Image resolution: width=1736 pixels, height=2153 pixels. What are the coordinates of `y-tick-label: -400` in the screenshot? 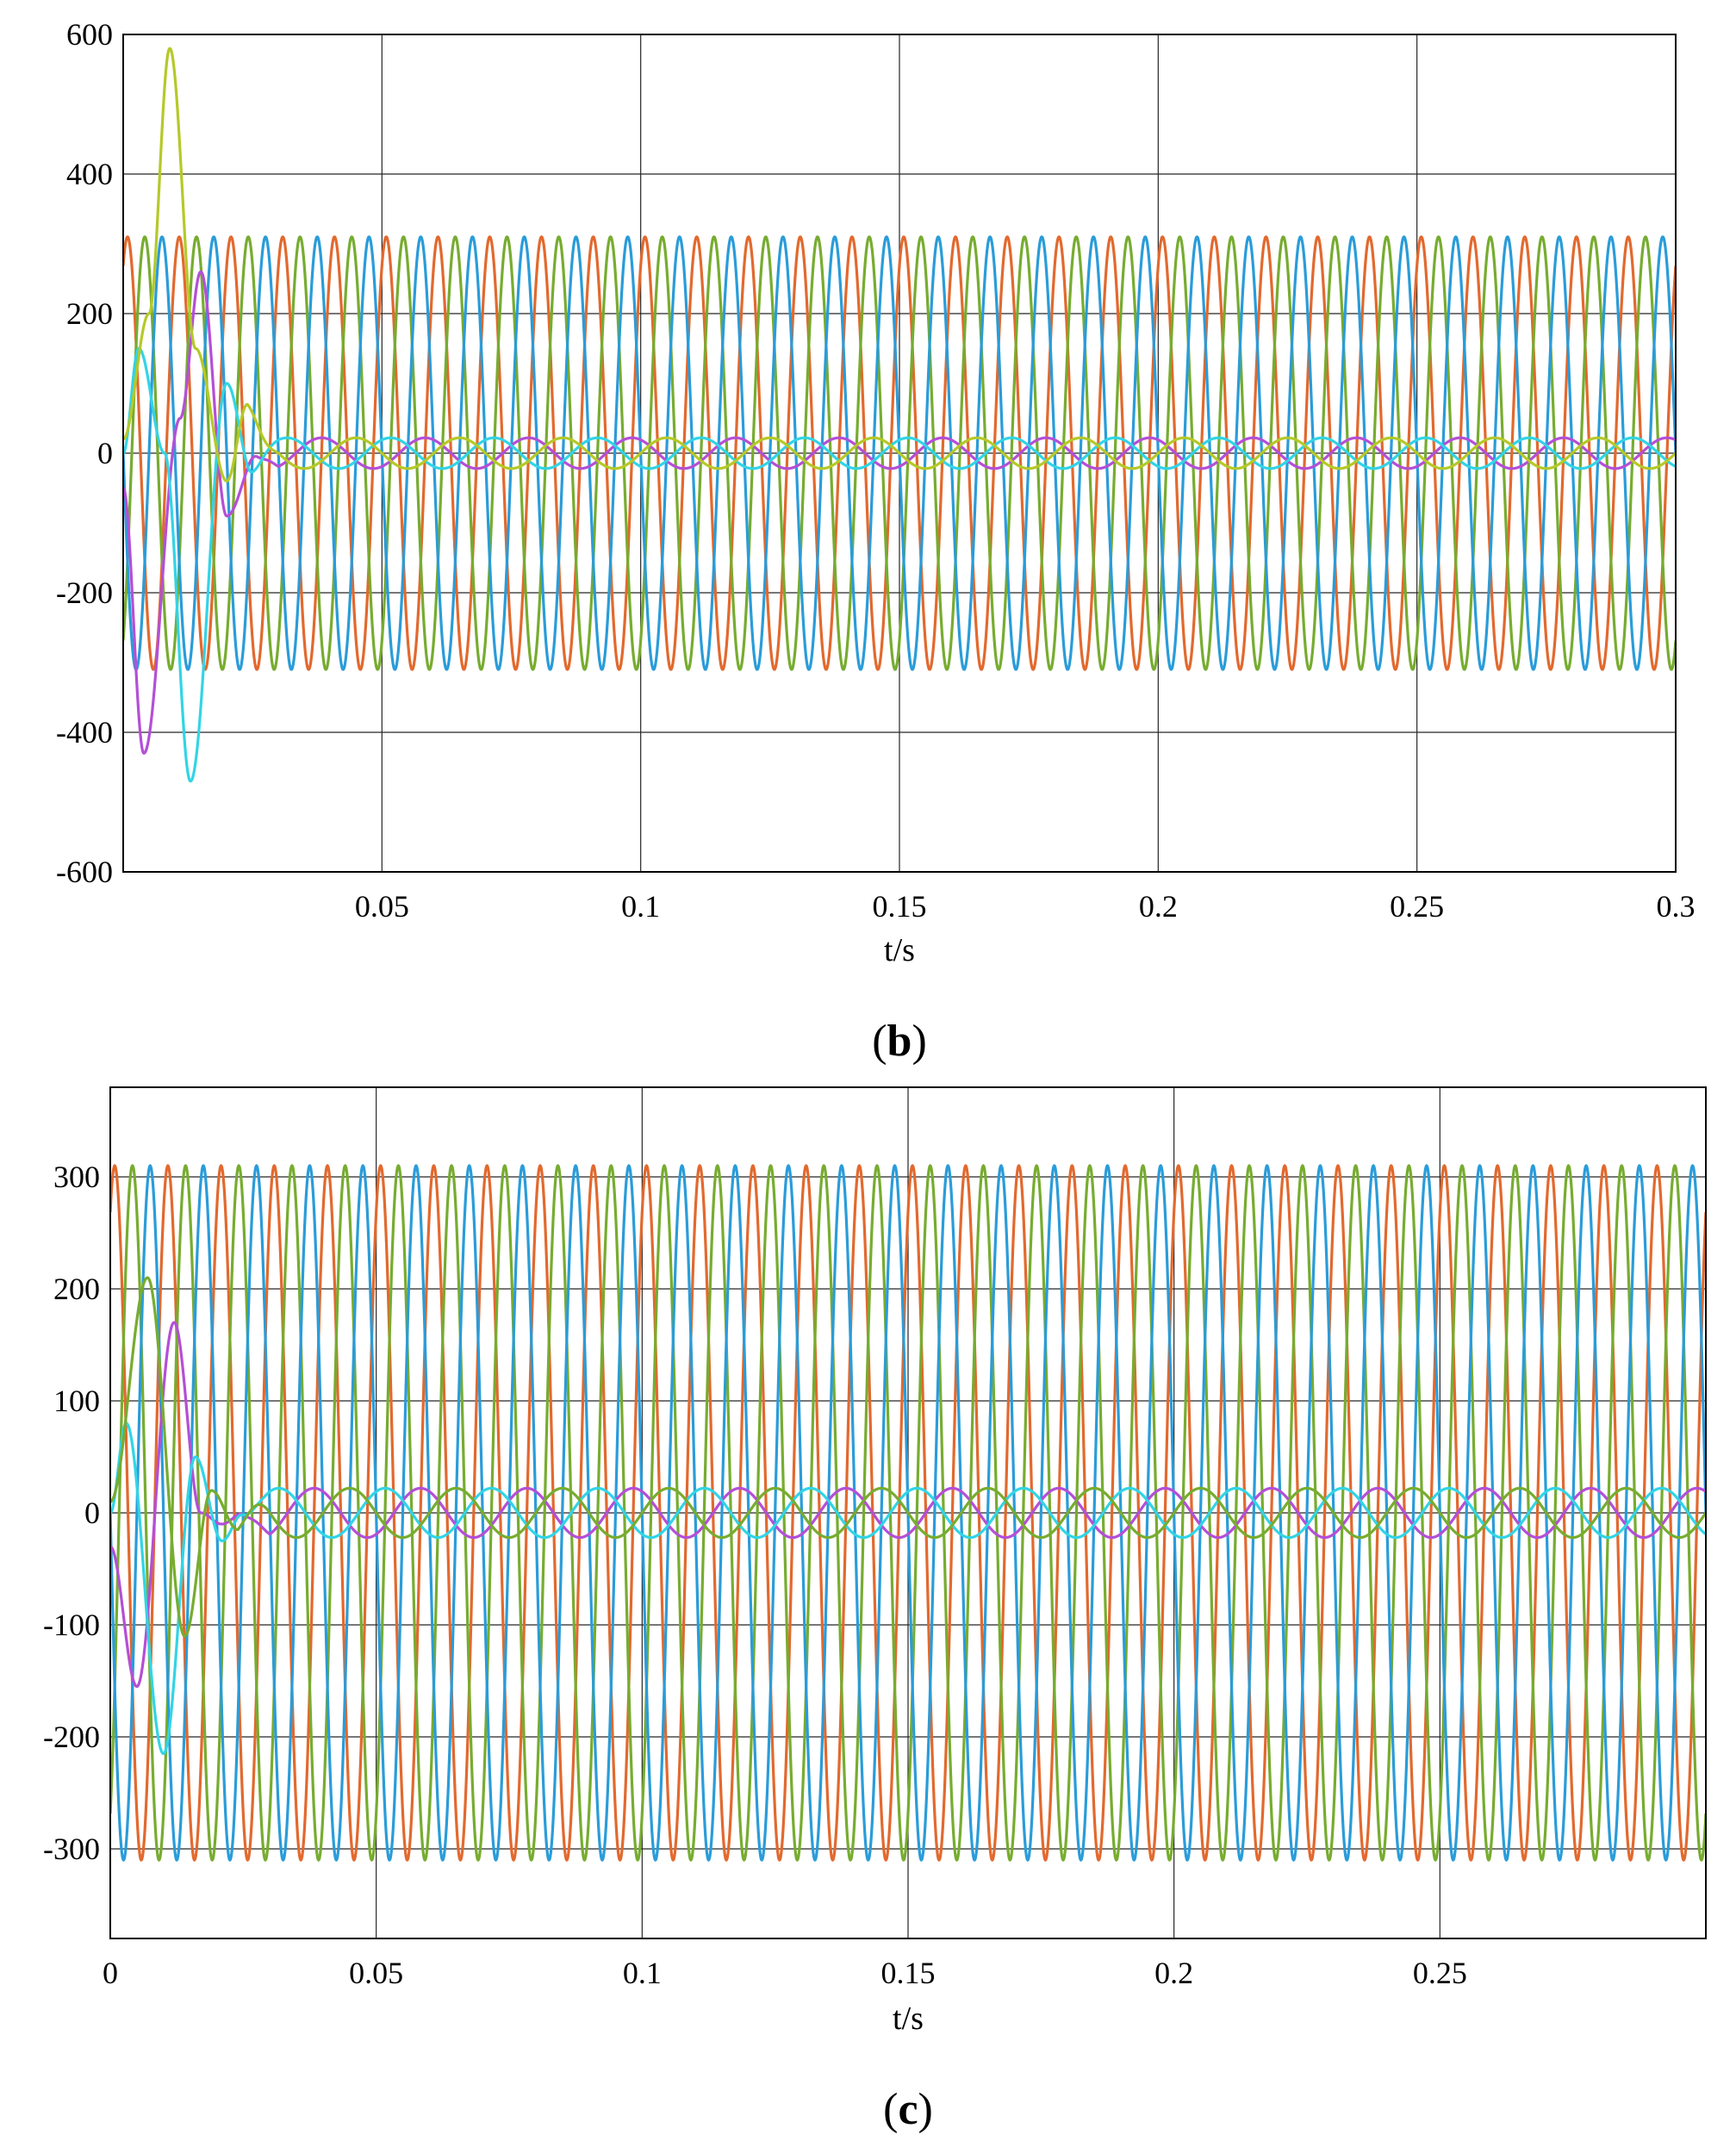 It's located at (85, 733).